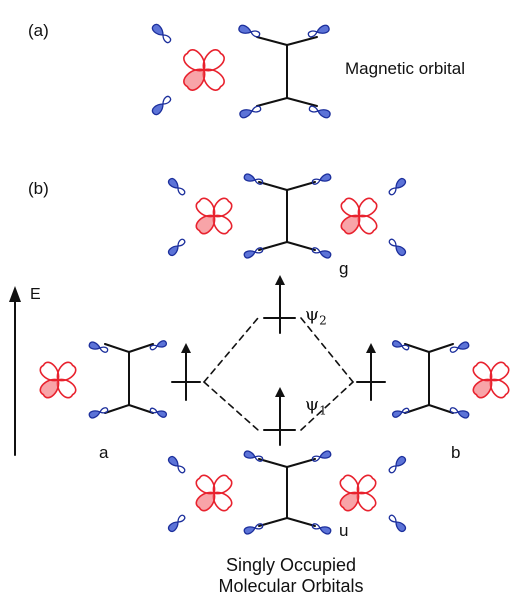  What do you see at coordinates (35, 294) in the screenshot?
I see `energy-axis-label: E` at bounding box center [35, 294].